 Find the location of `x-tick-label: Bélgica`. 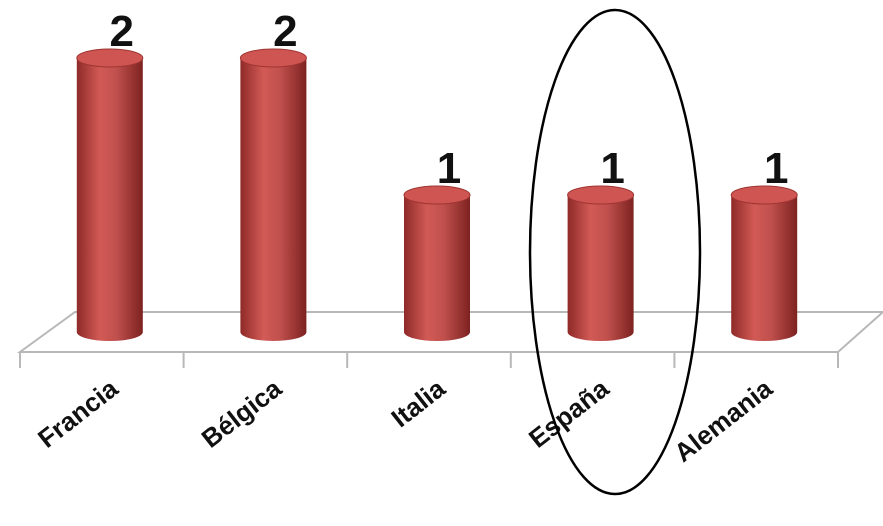

x-tick-label: Bélgica is located at coordinates (242, 413).